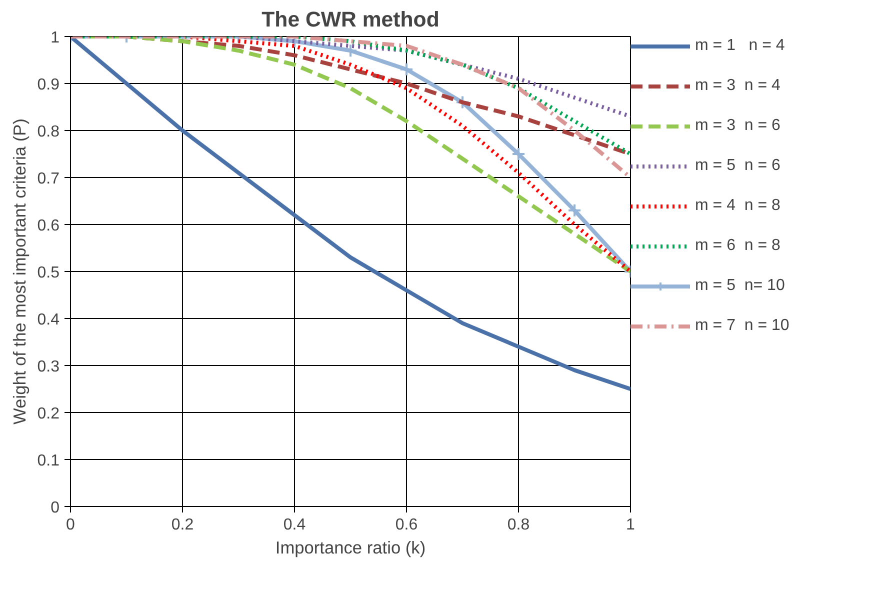  Describe the element at coordinates (740, 46) in the screenshot. I see `legend-label: m = 1 n = 4` at that location.